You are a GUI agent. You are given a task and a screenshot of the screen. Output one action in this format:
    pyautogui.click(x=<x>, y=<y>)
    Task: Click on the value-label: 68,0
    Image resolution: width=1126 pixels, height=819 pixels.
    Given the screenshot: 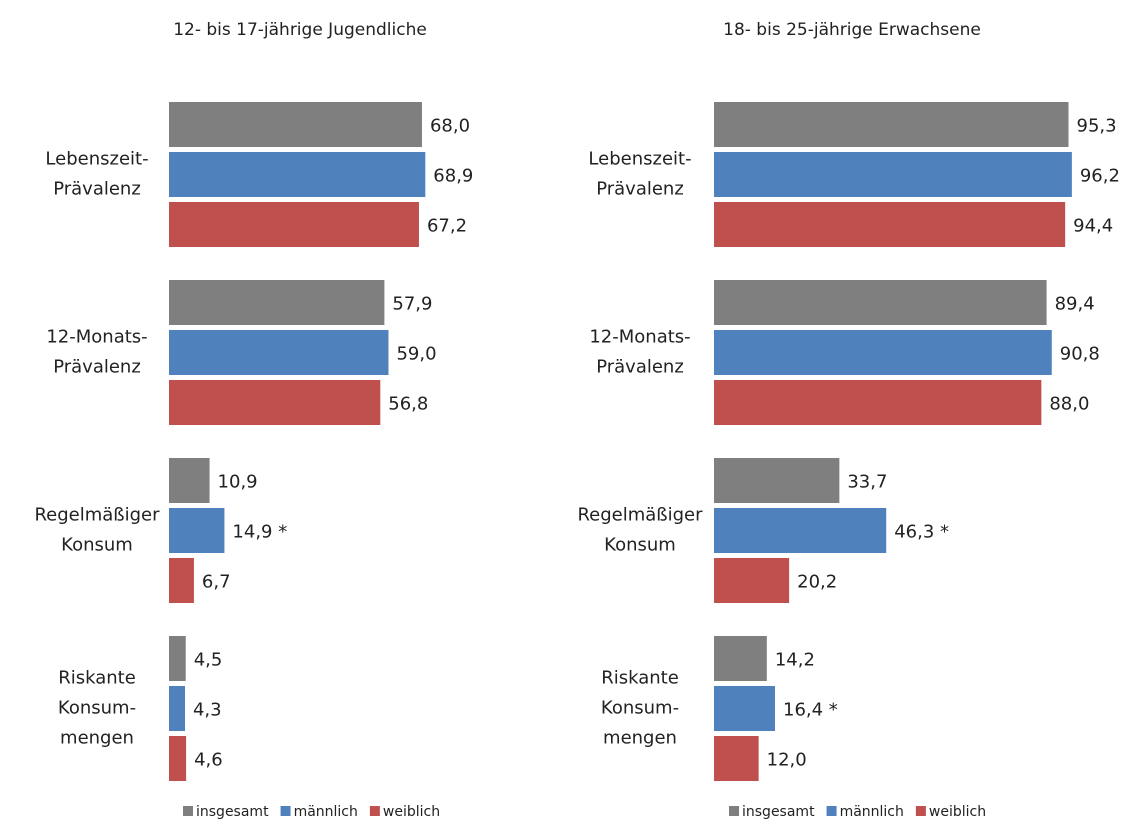 What is the action you would take?
    pyautogui.click(x=450, y=126)
    